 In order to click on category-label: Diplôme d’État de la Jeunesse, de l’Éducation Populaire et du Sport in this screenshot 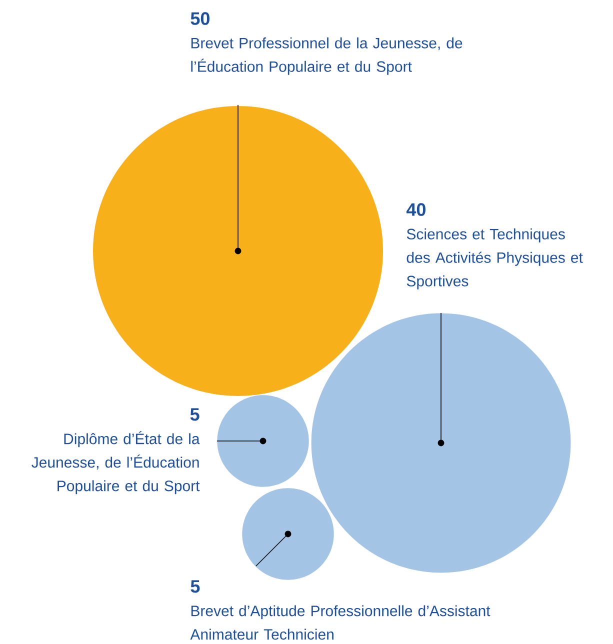, I will do `click(116, 462)`.